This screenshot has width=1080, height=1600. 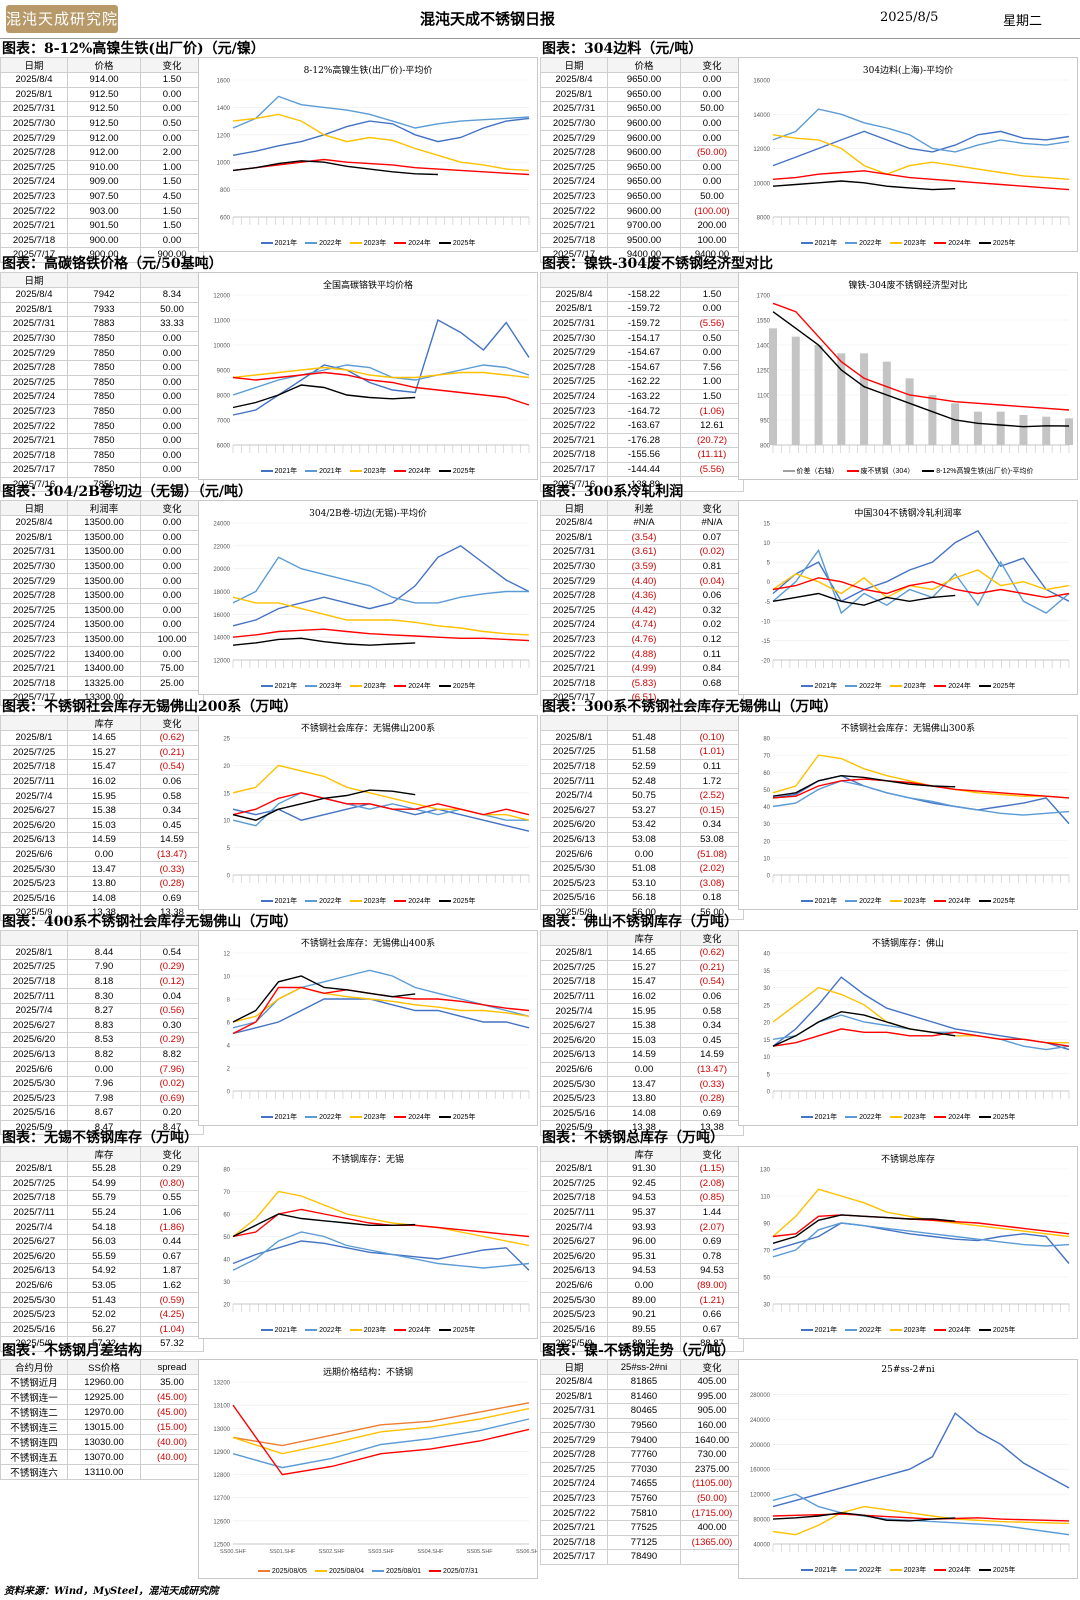 I want to click on panel-title: 图表：400系不锈钢社会库存无锡佛山（万吨）, so click(x=150, y=922).